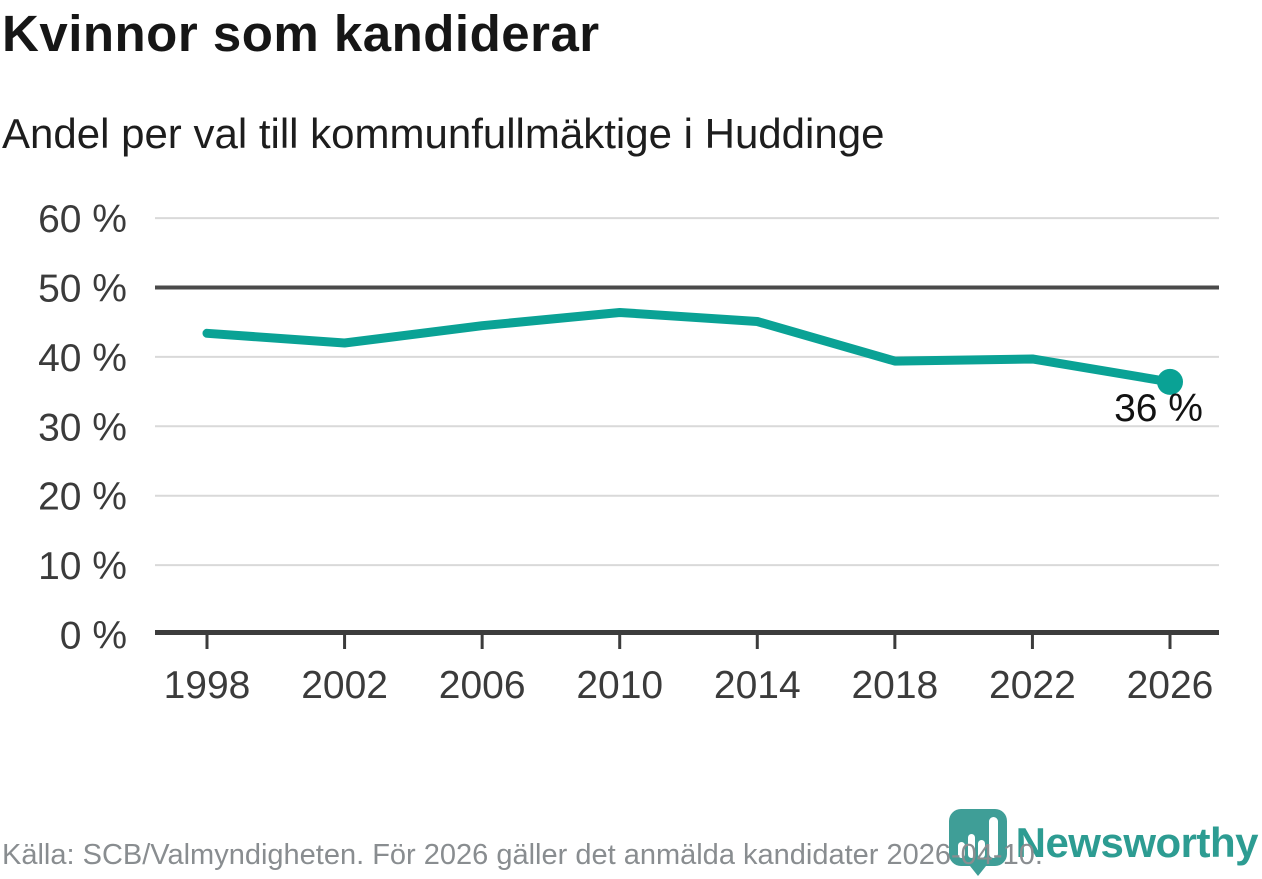 Image resolution: width=1262 pixels, height=879 pixels. I want to click on y-tick-label-60: 60 %, so click(82, 219).